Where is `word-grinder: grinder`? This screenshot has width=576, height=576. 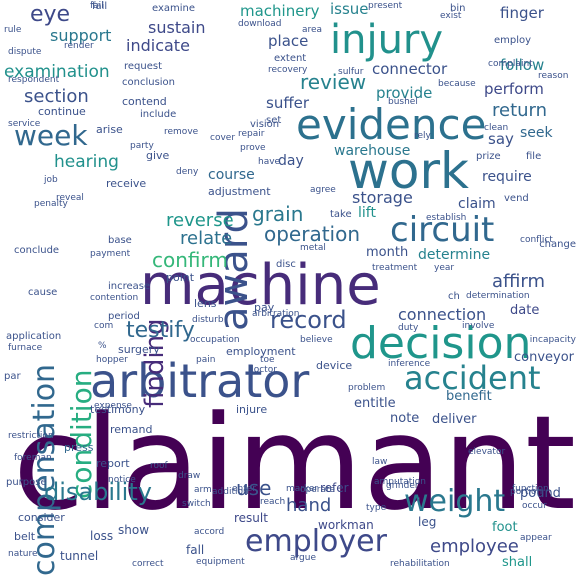
word-grinder: grinder is located at coordinates (402, 486).